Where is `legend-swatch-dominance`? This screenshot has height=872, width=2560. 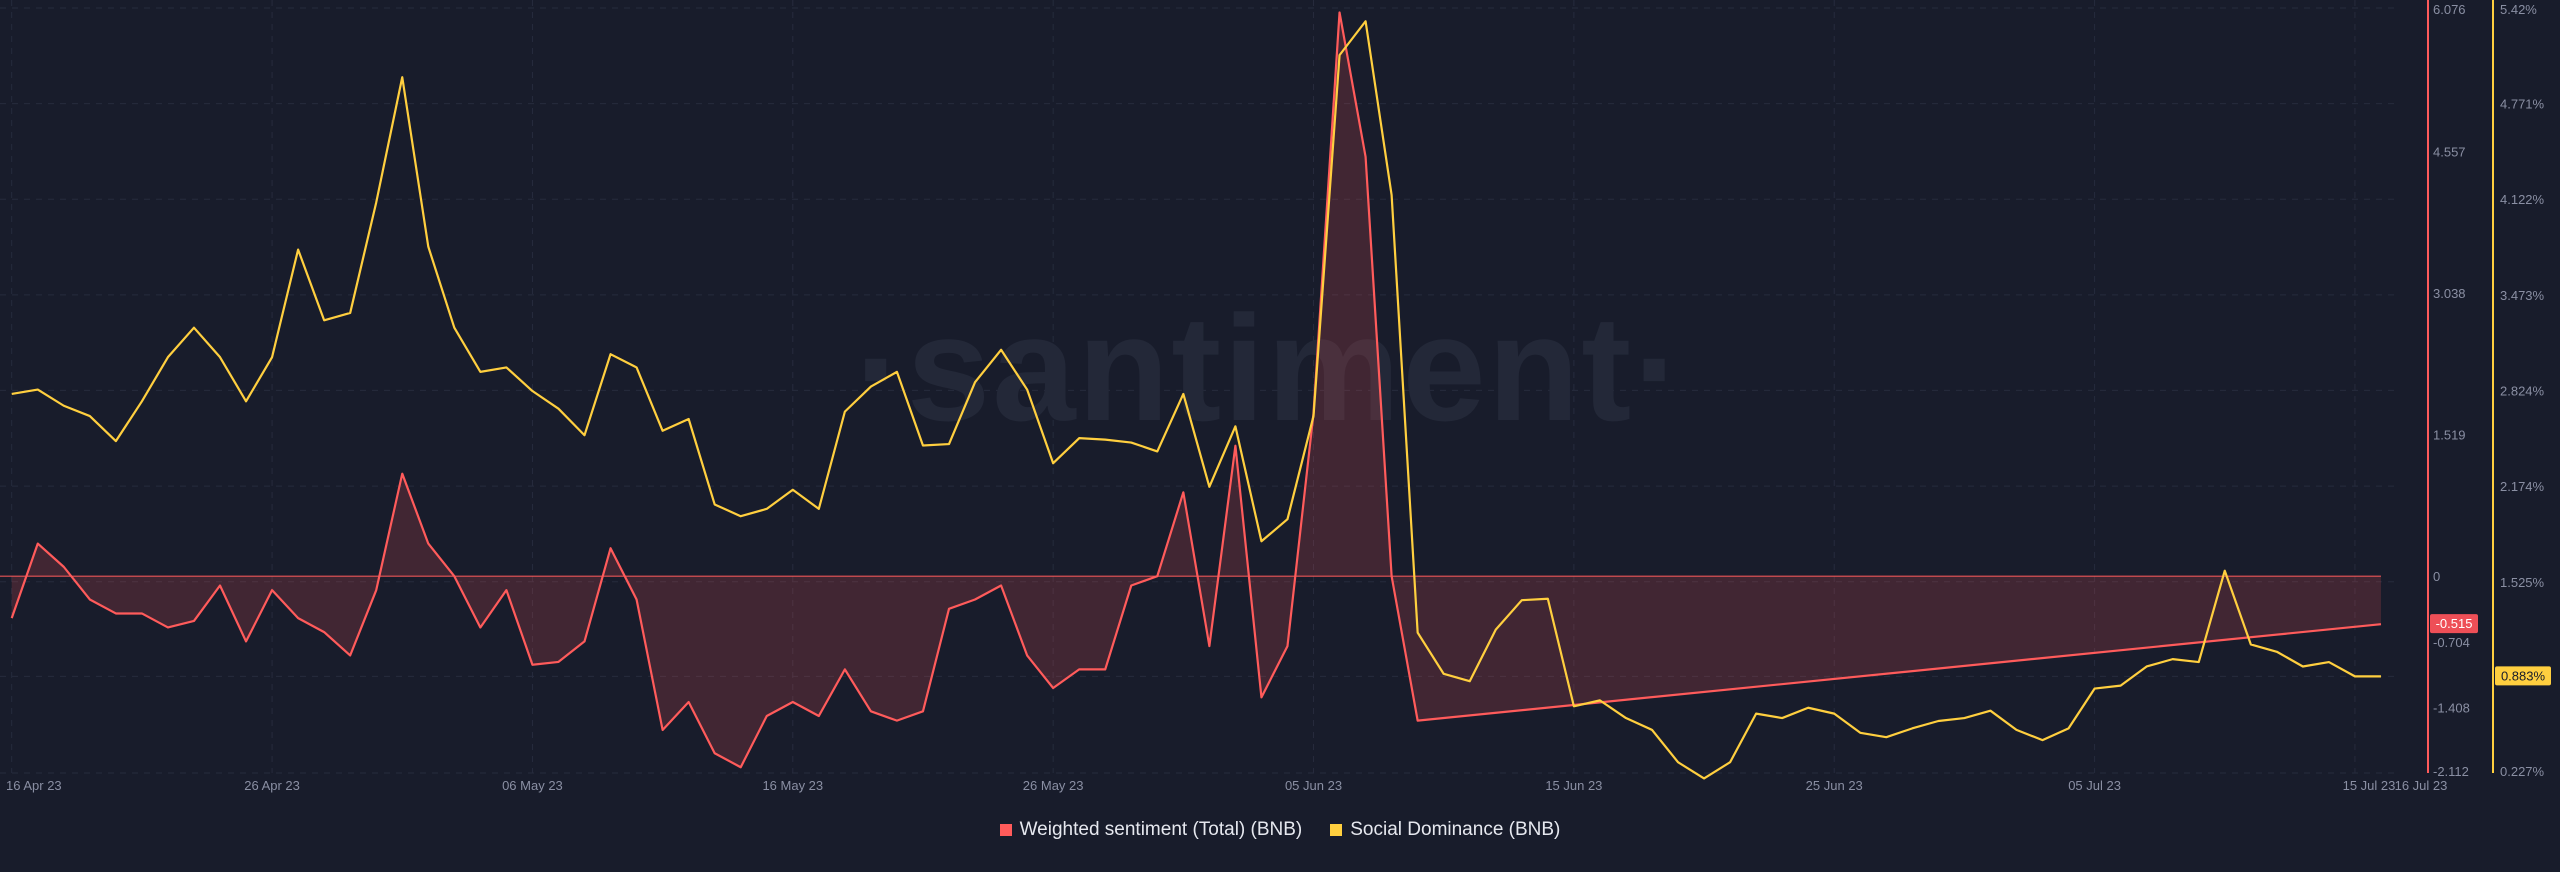 legend-swatch-dominance is located at coordinates (1336, 830).